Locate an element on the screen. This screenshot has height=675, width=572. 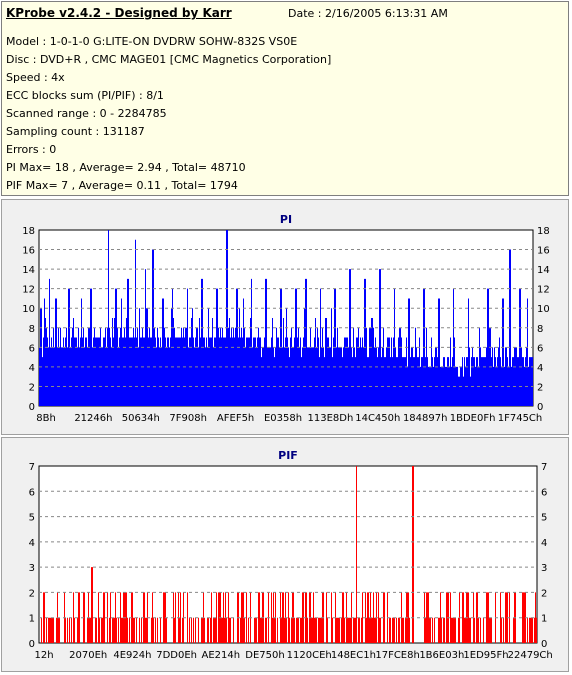
y-tick-label-left: 16 is located at coordinates (28, 251).